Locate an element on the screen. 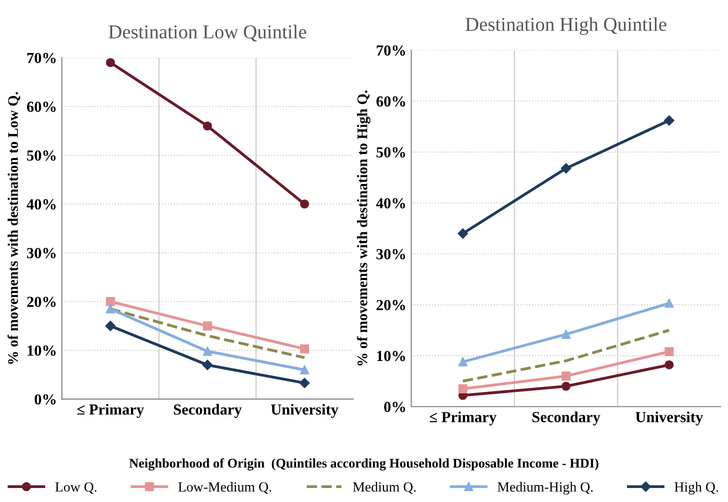 The image size is (728, 502). legend-label: High Q. is located at coordinates (696, 488).